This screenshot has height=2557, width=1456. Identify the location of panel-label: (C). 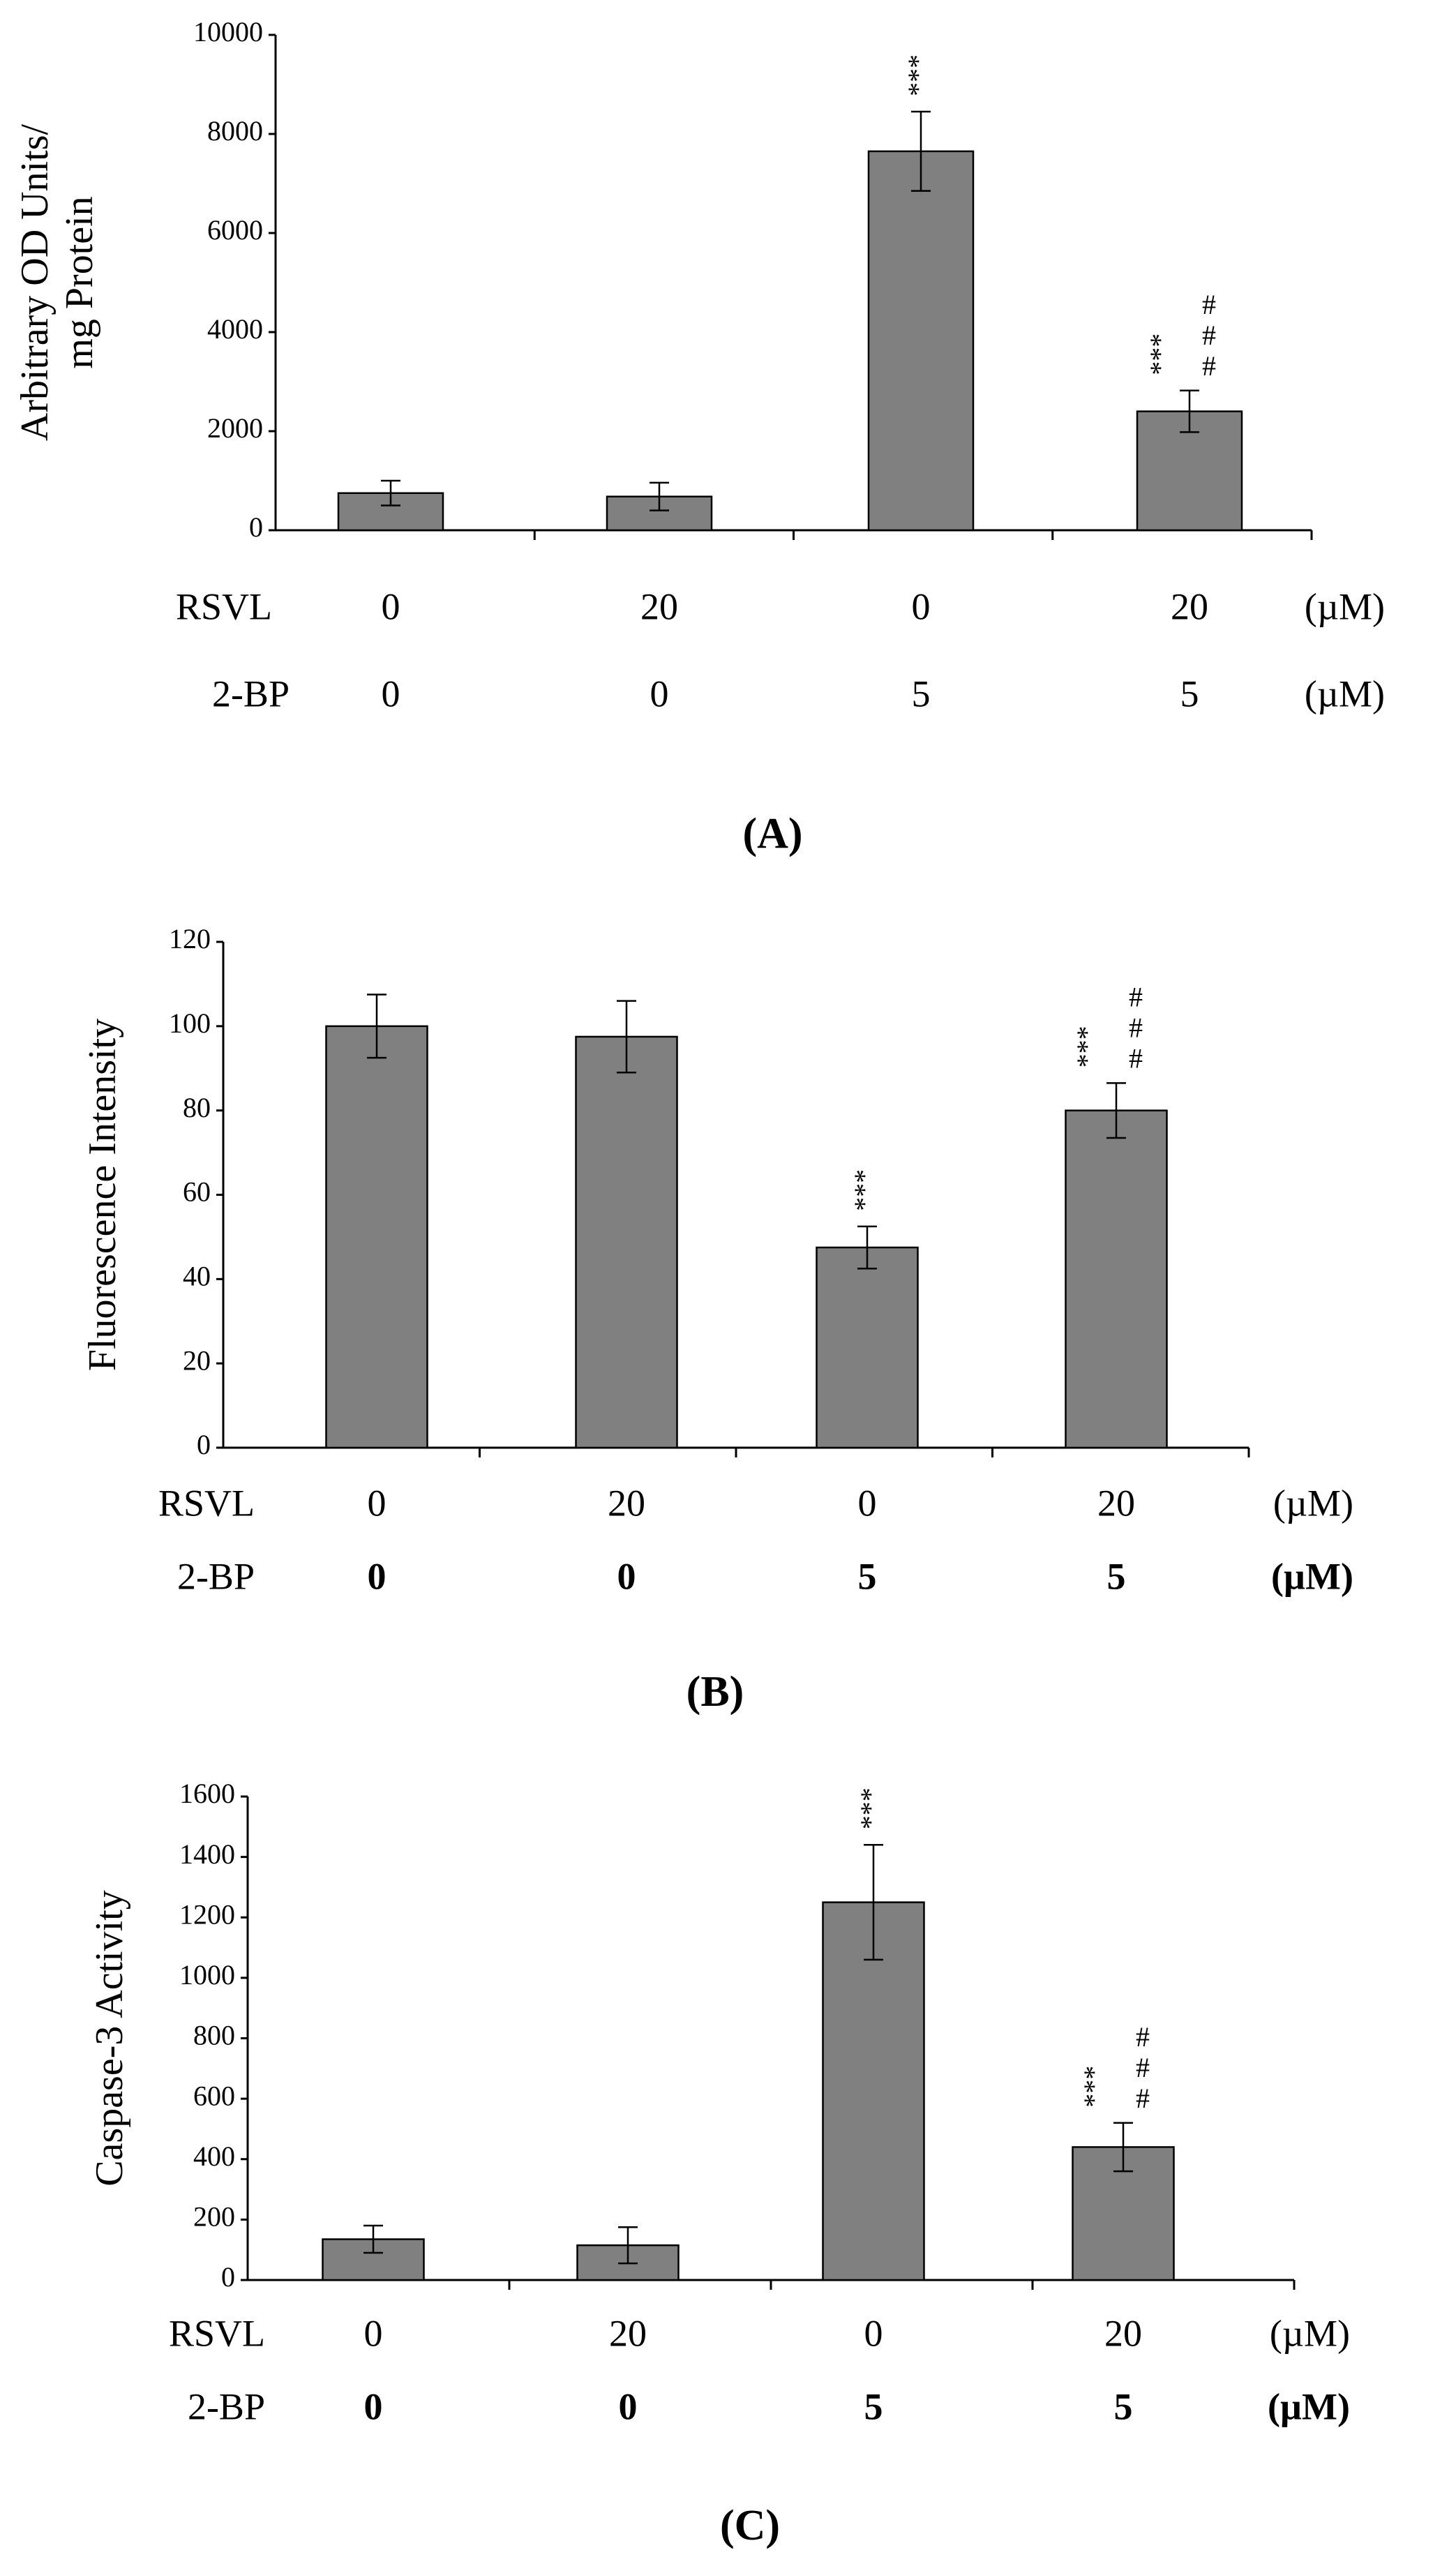
(750, 2525).